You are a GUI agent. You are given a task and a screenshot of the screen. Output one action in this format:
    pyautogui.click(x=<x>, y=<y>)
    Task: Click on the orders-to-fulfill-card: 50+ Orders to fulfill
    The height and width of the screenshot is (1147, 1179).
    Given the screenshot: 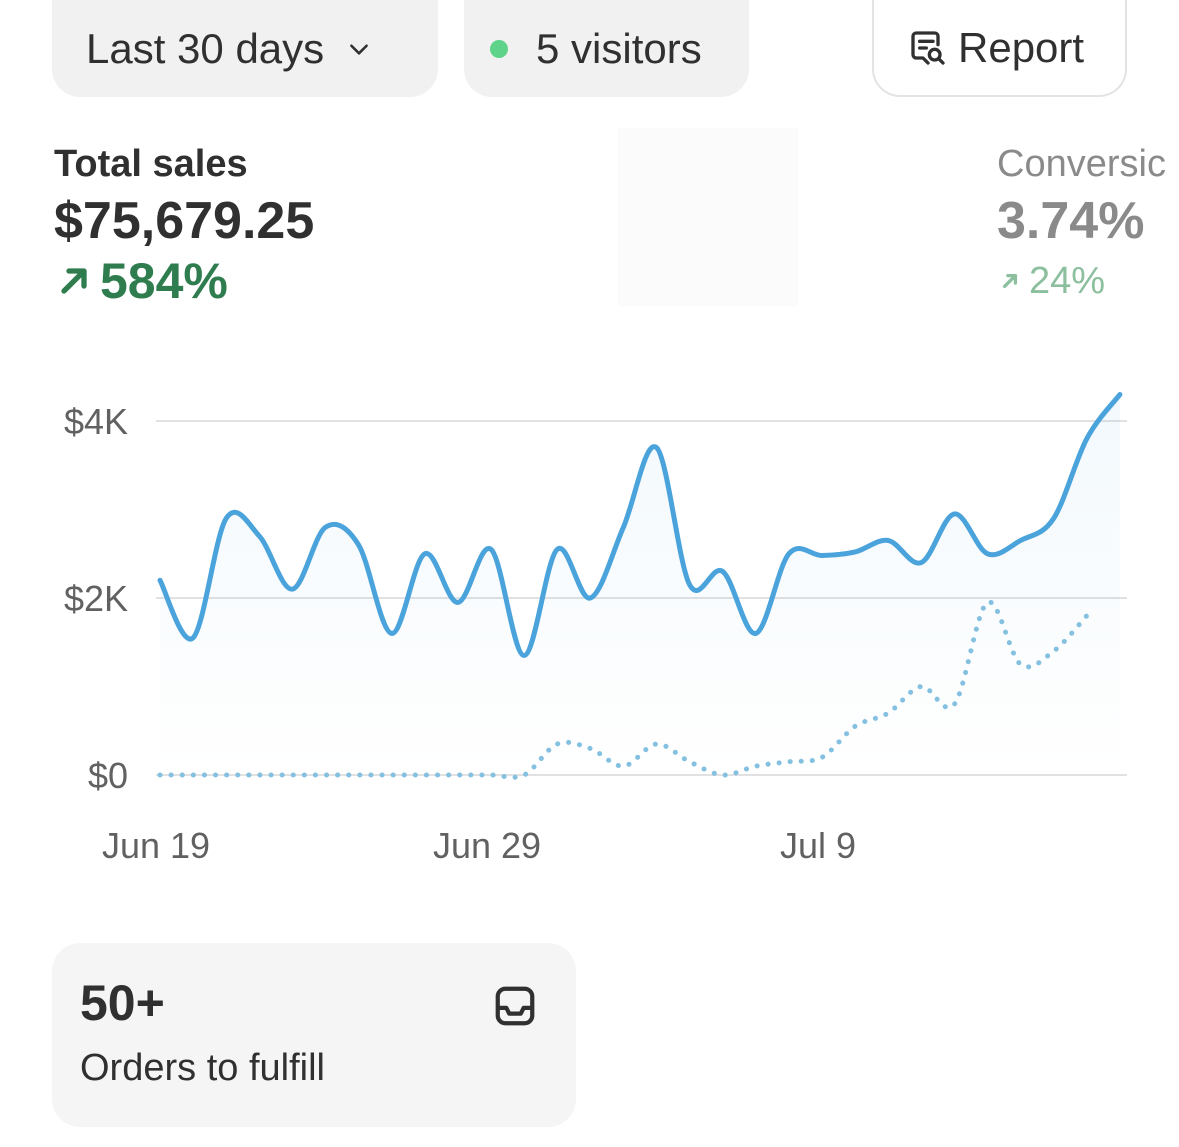 What is the action you would take?
    pyautogui.click(x=314, y=1035)
    